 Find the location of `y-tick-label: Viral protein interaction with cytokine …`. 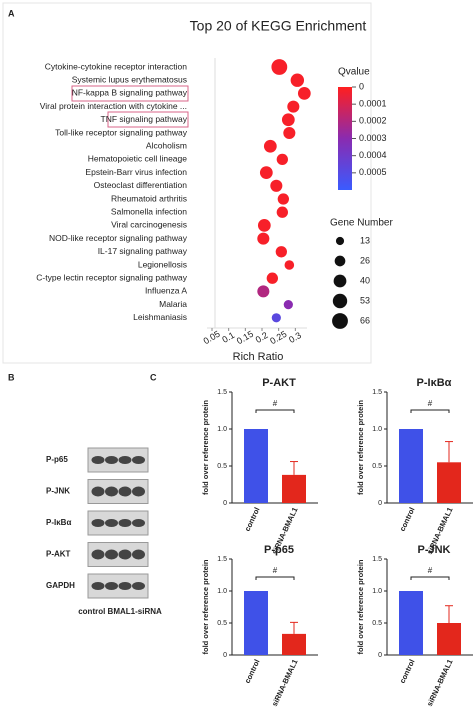

y-tick-label: Viral protein interaction with cytokine … is located at coordinates (113, 106).